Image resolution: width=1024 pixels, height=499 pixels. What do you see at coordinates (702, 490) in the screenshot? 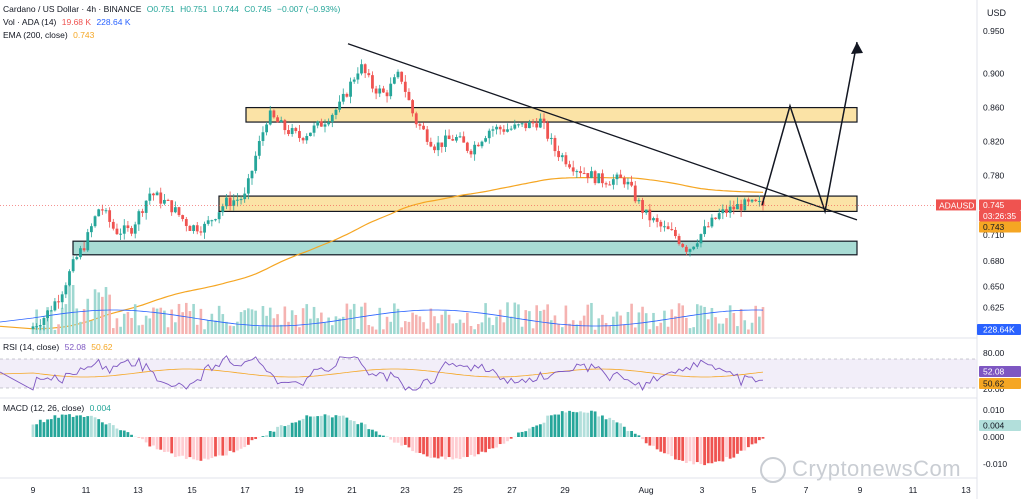
I see `time-tick-label: 3` at bounding box center [702, 490].